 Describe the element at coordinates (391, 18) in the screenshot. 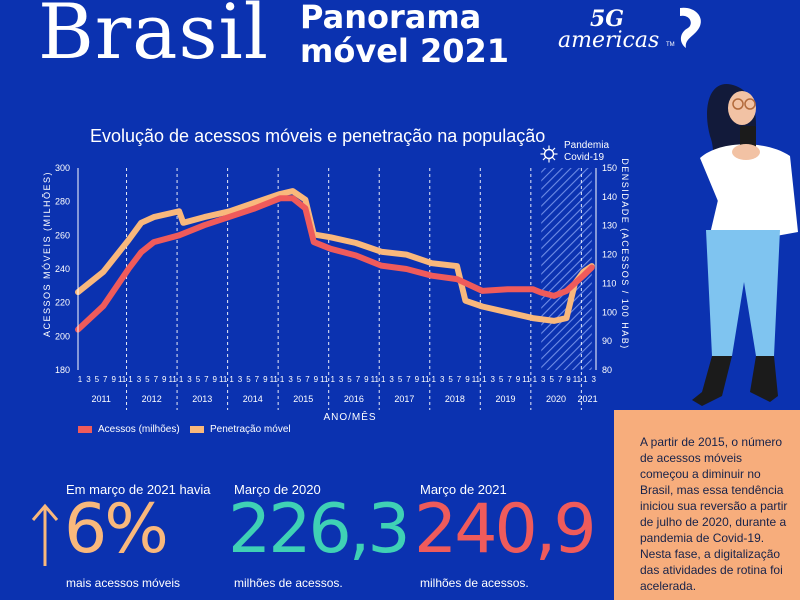

I see `subtitle-line-1: Panorama` at that location.